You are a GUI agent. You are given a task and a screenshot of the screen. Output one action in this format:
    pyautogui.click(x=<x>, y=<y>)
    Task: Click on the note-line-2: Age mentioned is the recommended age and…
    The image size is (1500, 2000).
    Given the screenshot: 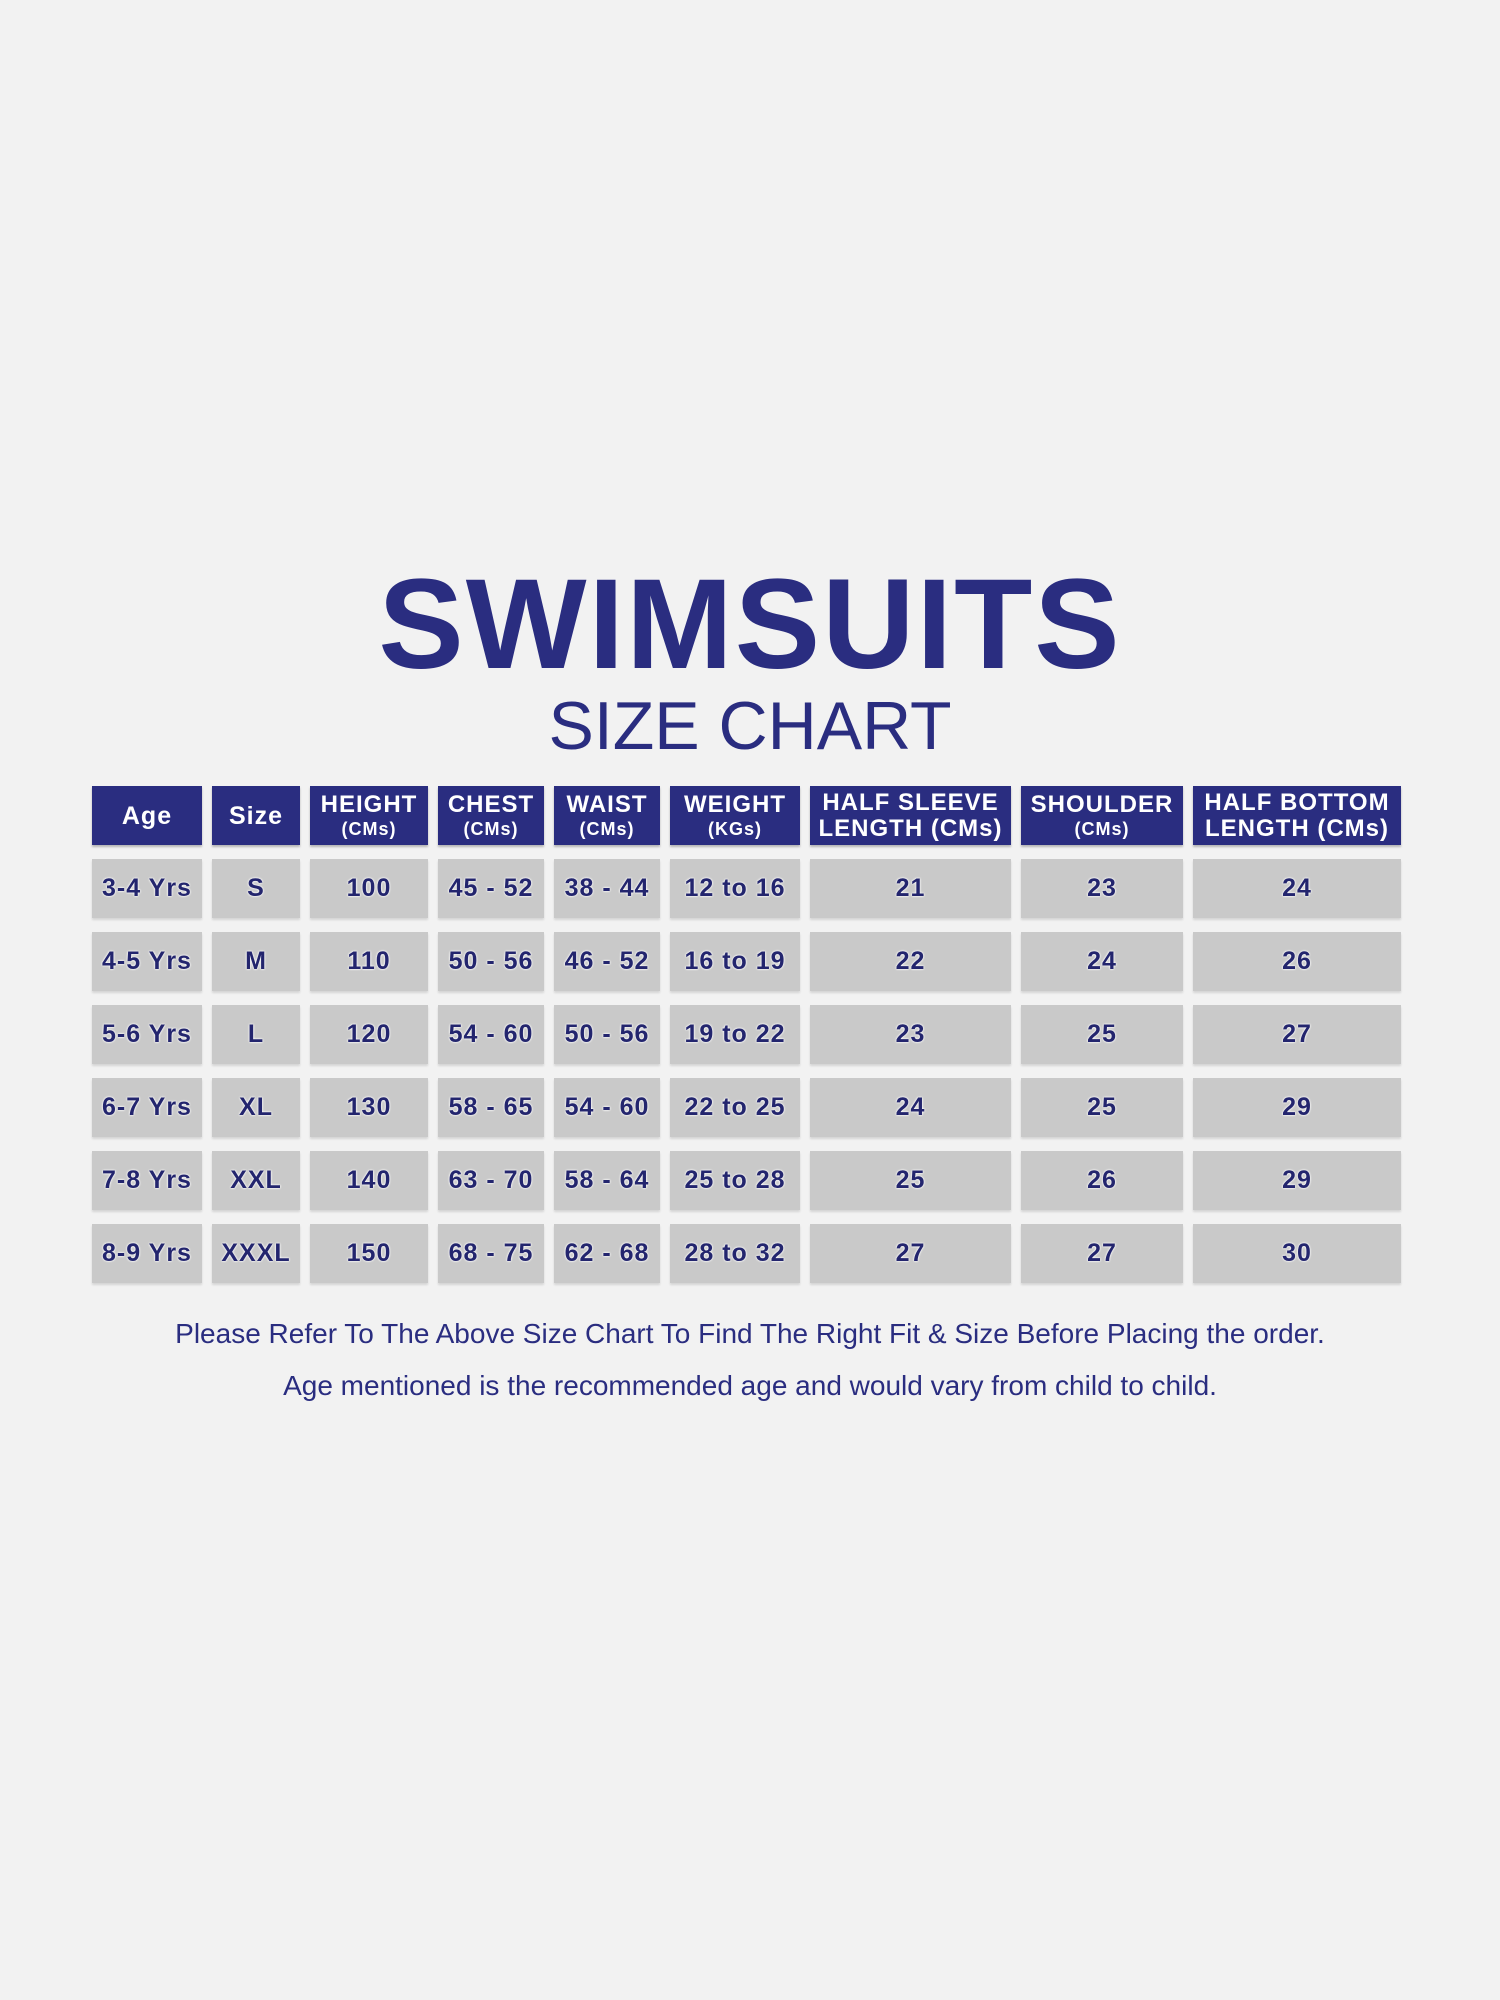 What is the action you would take?
    pyautogui.click(x=750, y=1385)
    